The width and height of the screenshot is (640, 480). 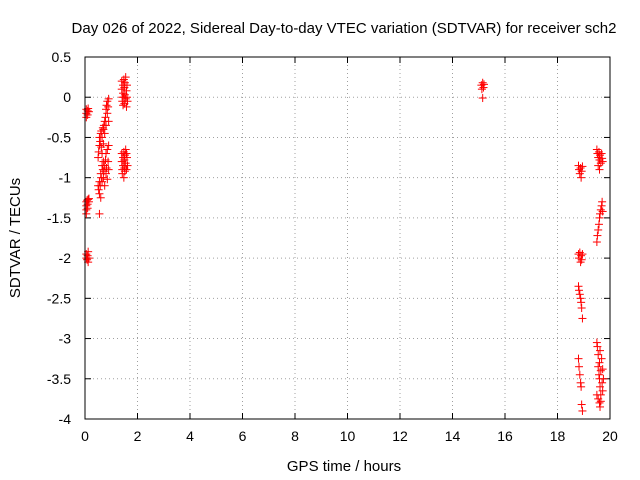 What do you see at coordinates (190, 436) in the screenshot?
I see `x-tick-label: 4` at bounding box center [190, 436].